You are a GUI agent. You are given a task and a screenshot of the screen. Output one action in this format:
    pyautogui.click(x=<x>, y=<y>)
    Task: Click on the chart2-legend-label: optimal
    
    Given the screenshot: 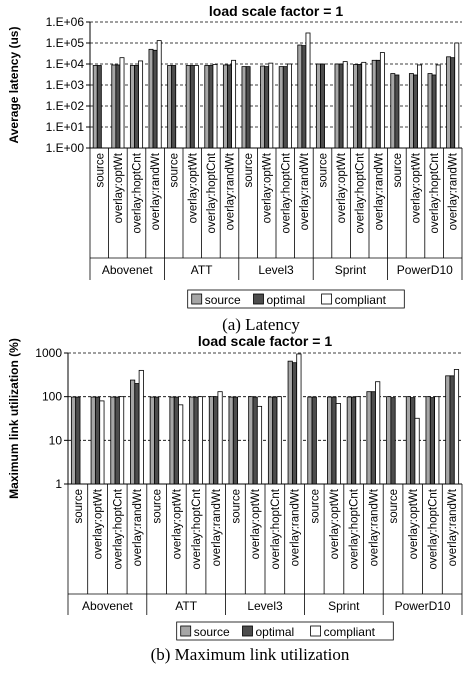 What is the action you would take?
    pyautogui.click(x=275, y=632)
    